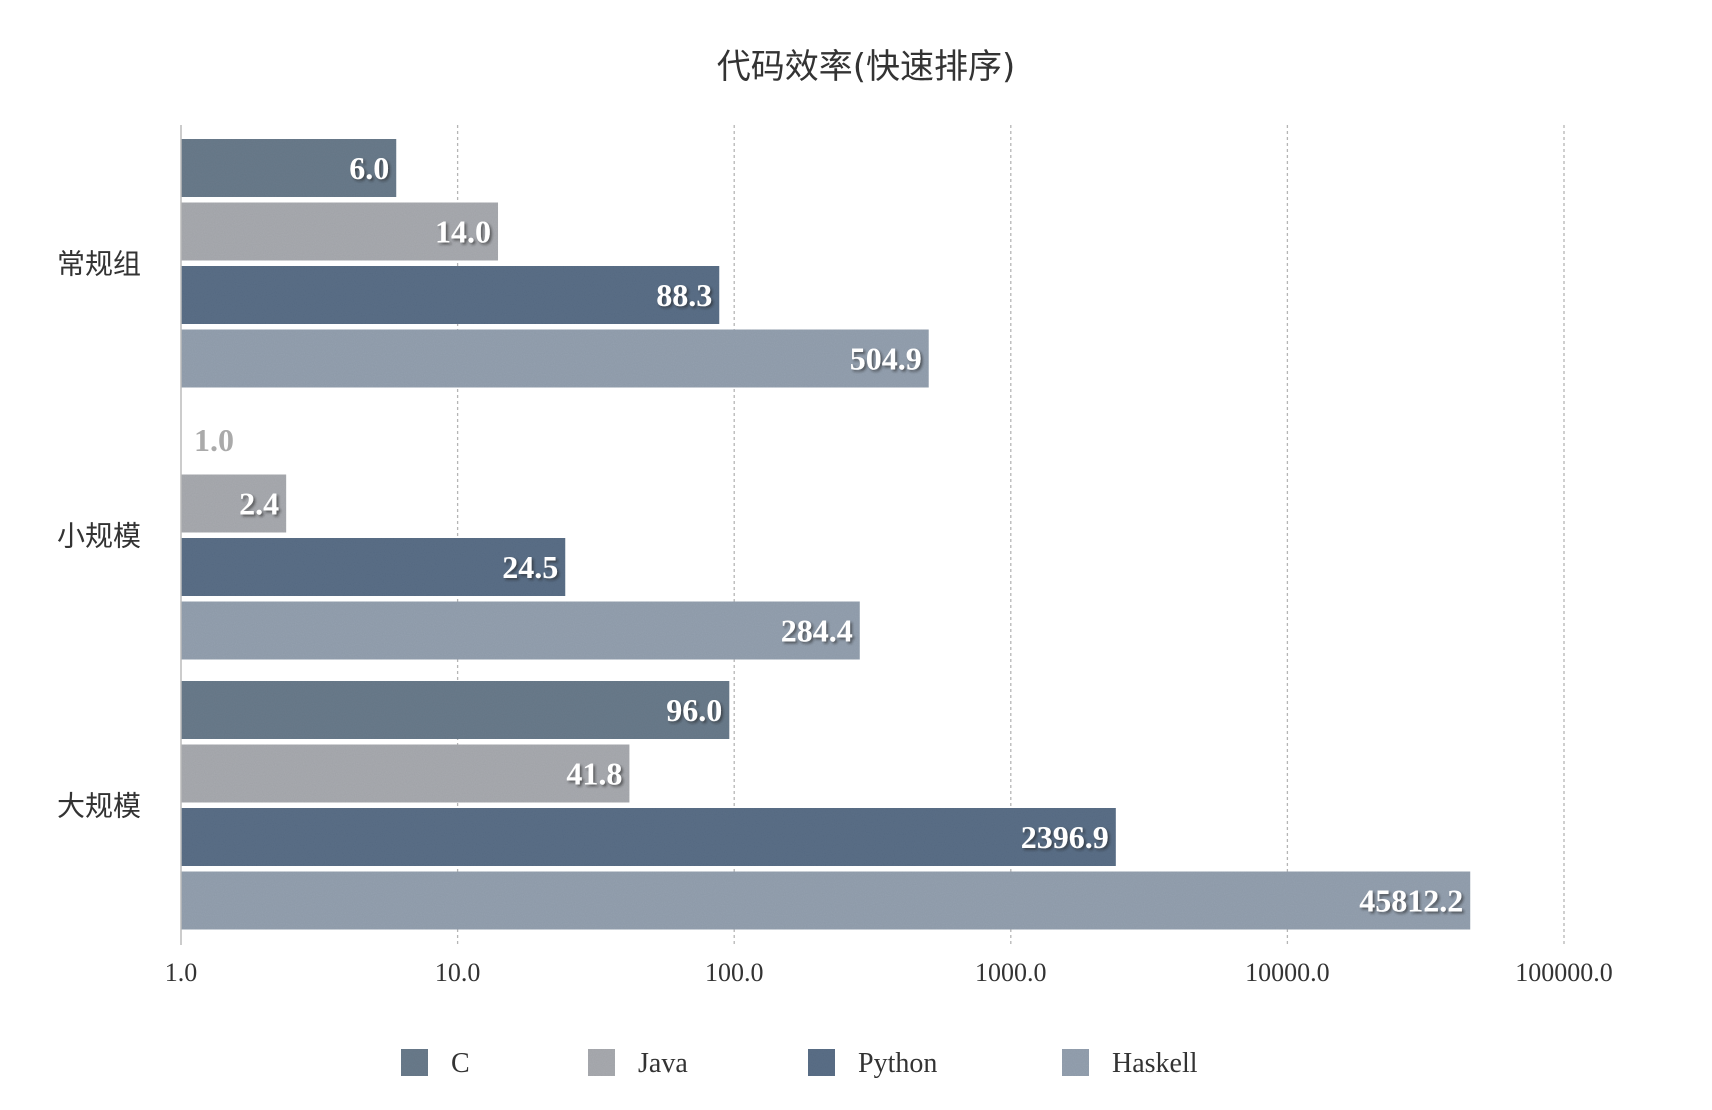 The image size is (1712, 1110). I want to click on legend-item-python: Python, so click(872, 1063).